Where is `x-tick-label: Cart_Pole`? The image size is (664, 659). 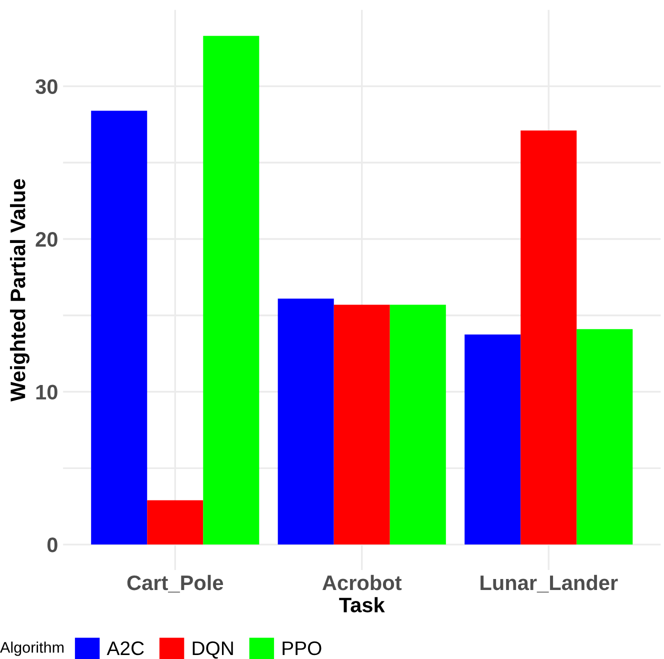 x-tick-label: Cart_Pole is located at coordinates (175, 583).